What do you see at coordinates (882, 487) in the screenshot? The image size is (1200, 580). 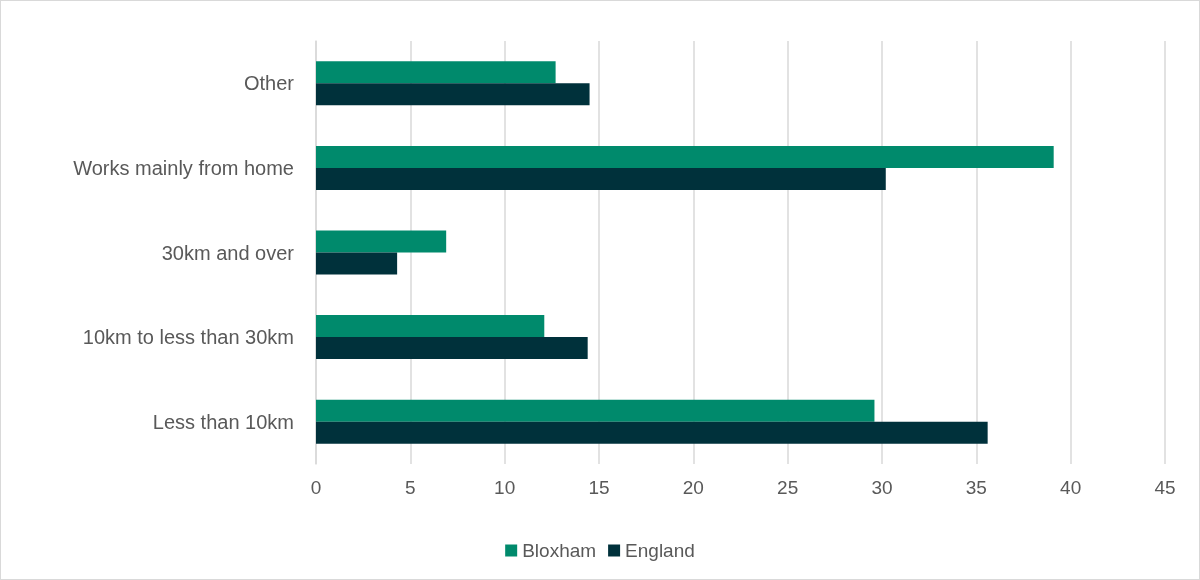 I see `x-tick-label: 30` at bounding box center [882, 487].